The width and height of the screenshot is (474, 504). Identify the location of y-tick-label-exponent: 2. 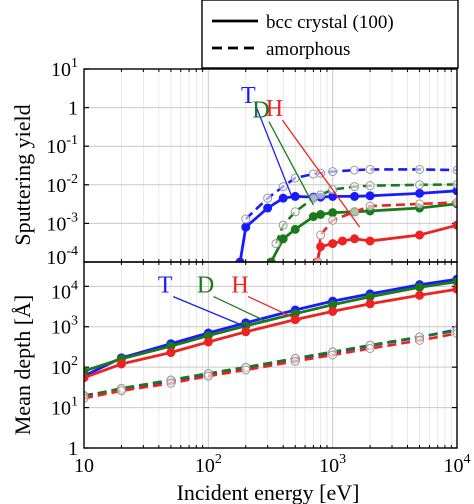
(74, 361).